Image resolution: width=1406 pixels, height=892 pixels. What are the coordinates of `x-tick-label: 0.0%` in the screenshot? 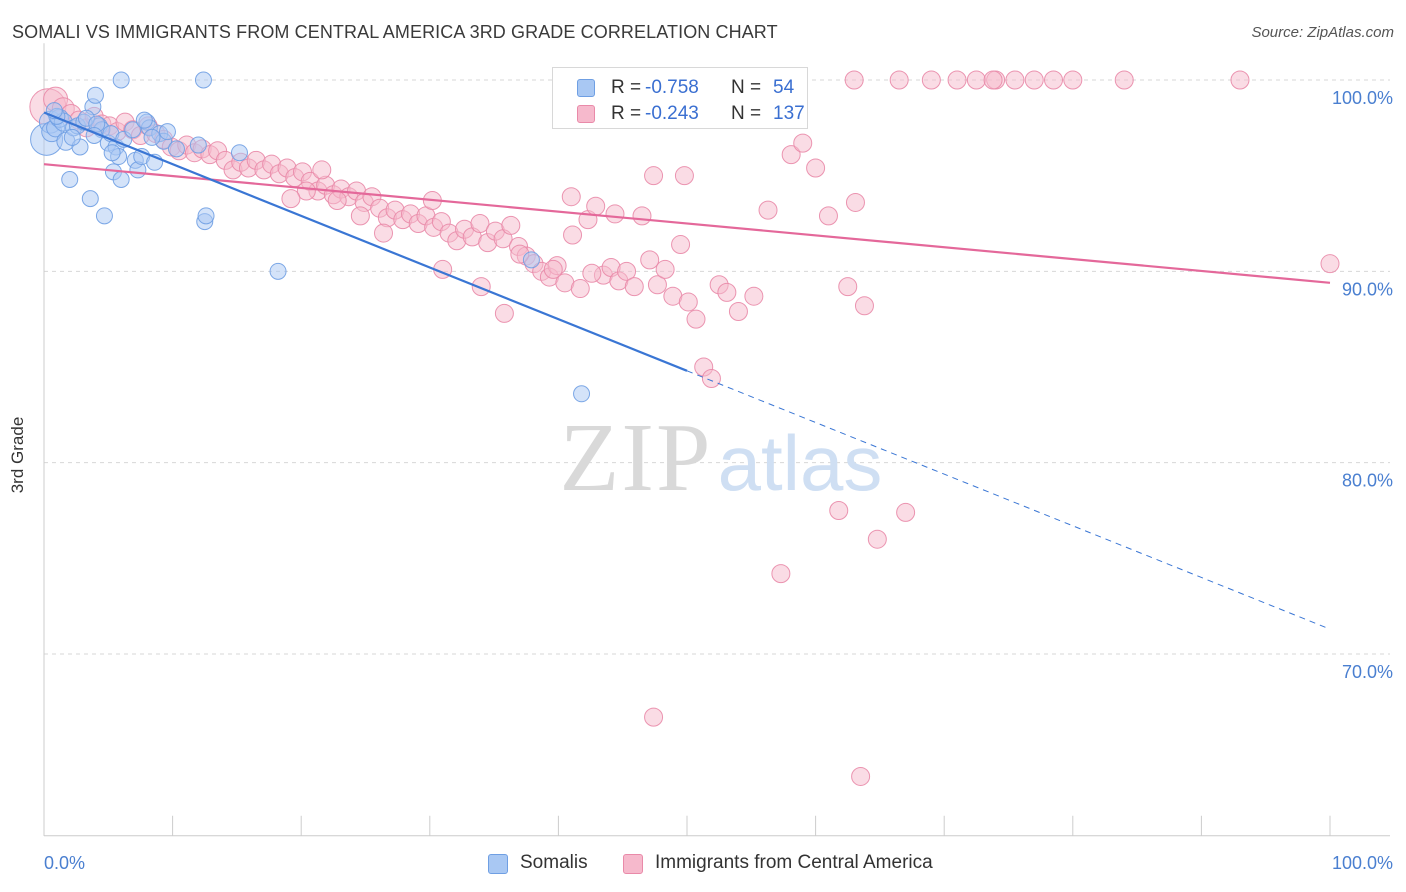 It's located at (64, 863).